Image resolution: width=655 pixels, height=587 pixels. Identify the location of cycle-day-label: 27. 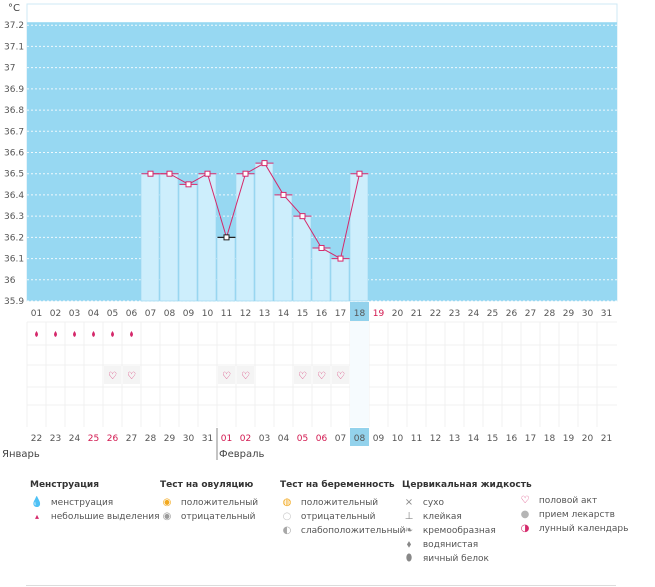
(530, 314).